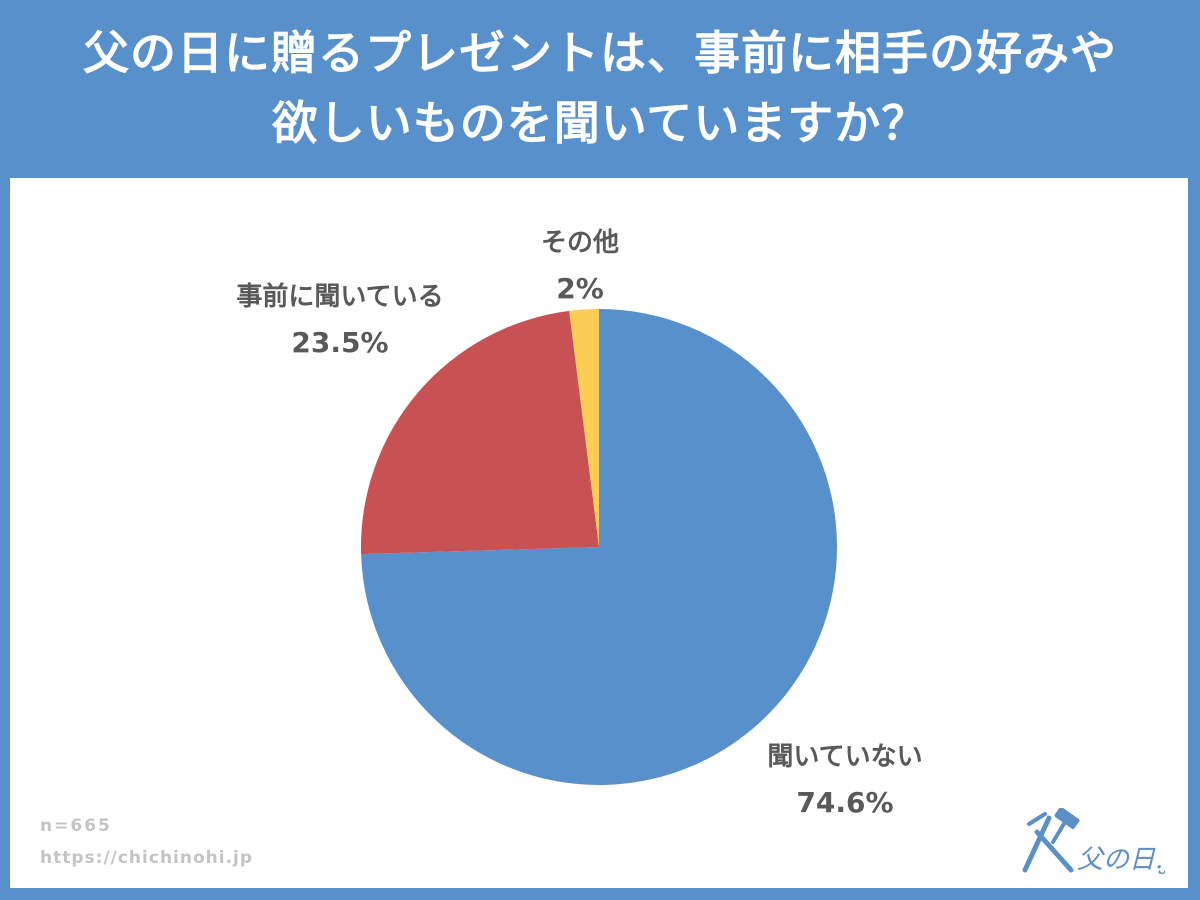 The width and height of the screenshot is (1200, 900). What do you see at coordinates (584, 428) in the screenshot?
I see `pie-slice-other` at bounding box center [584, 428].